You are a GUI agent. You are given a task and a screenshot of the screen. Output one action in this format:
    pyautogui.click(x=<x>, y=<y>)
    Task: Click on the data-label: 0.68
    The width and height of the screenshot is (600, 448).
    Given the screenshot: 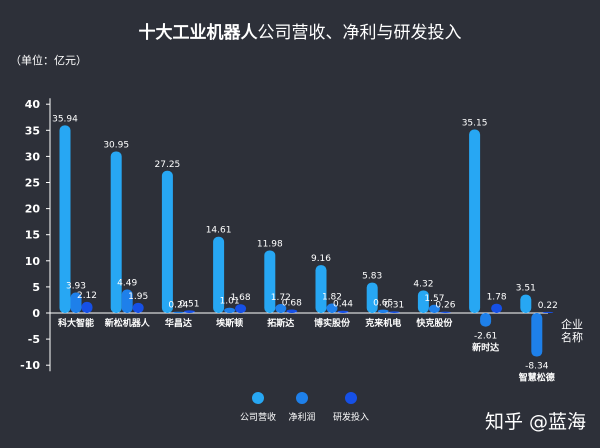 What is the action you would take?
    pyautogui.click(x=292, y=303)
    